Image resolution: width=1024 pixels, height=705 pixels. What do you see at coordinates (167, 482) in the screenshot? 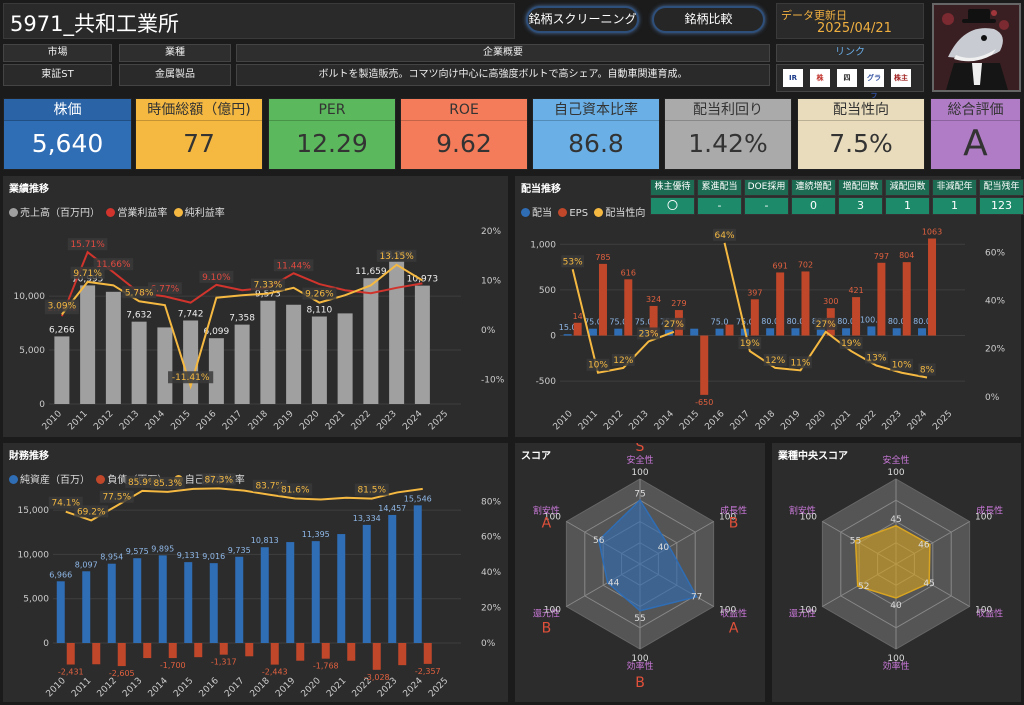
I see `label-bg-equity-ratio` at bounding box center [167, 482].